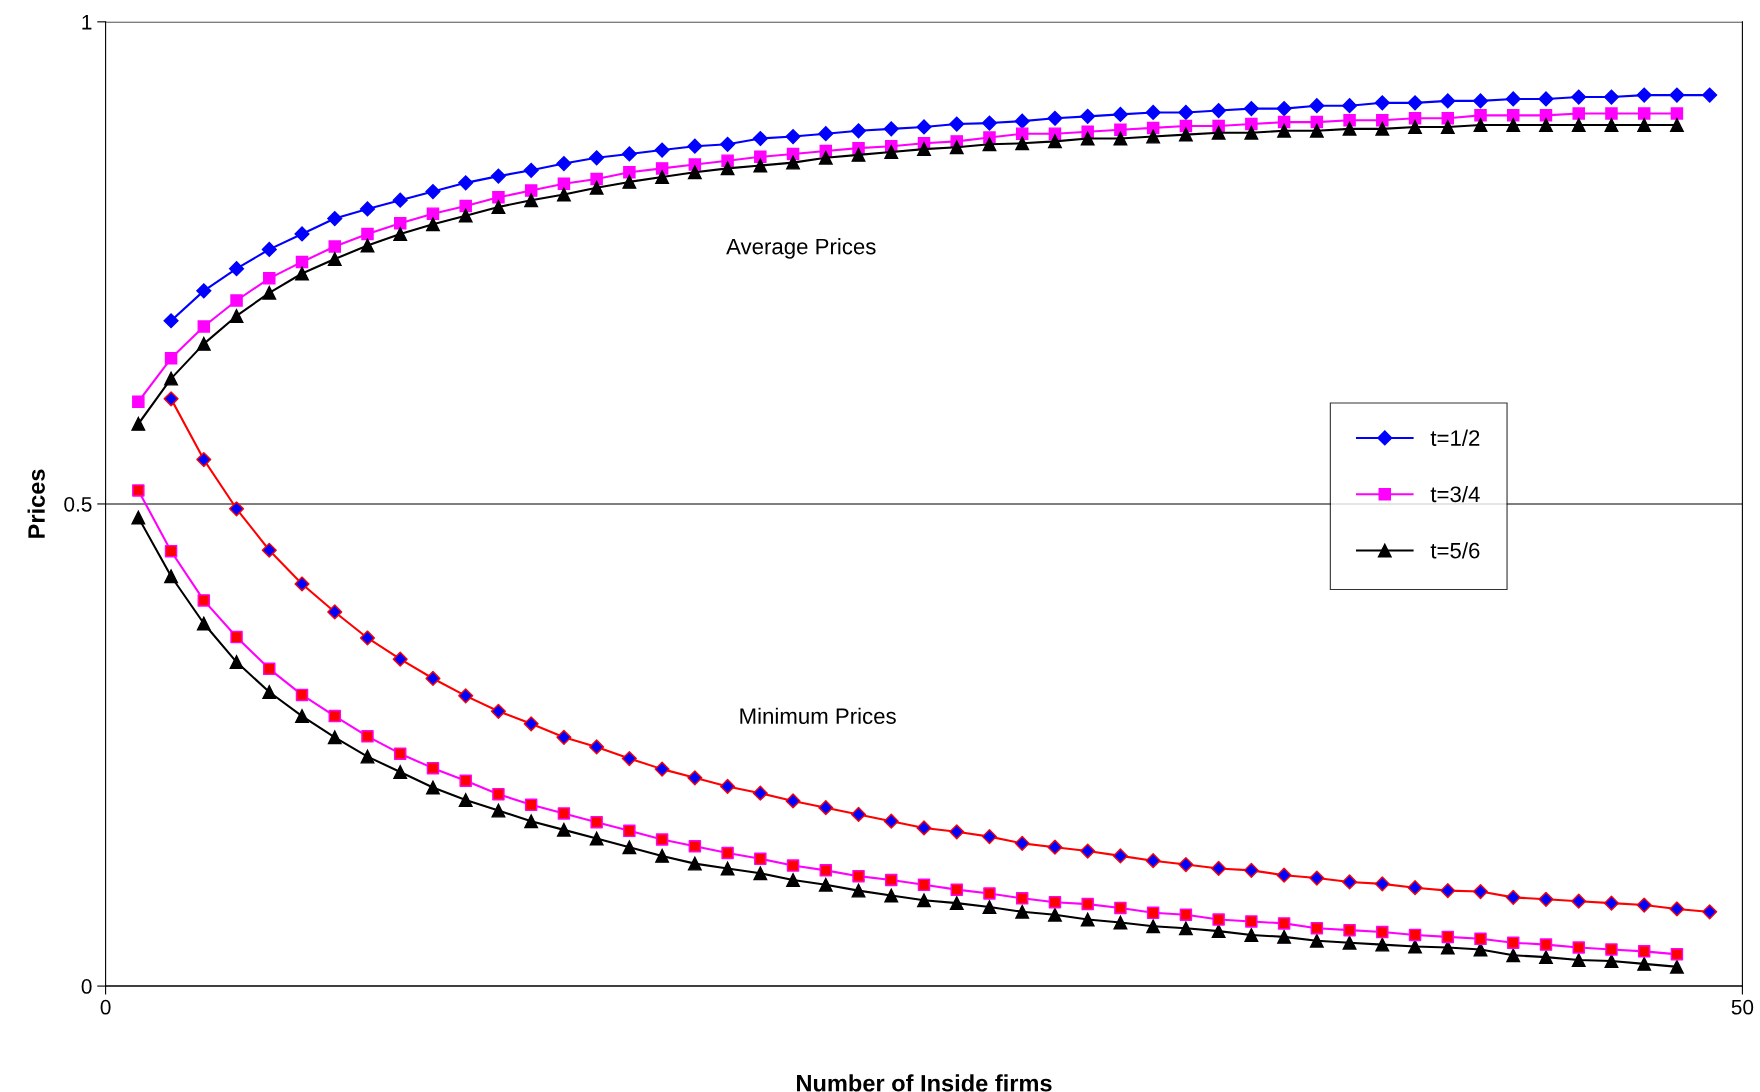  What do you see at coordinates (924, 1083) in the screenshot?
I see `x-axis-title: Number of Inside firms` at bounding box center [924, 1083].